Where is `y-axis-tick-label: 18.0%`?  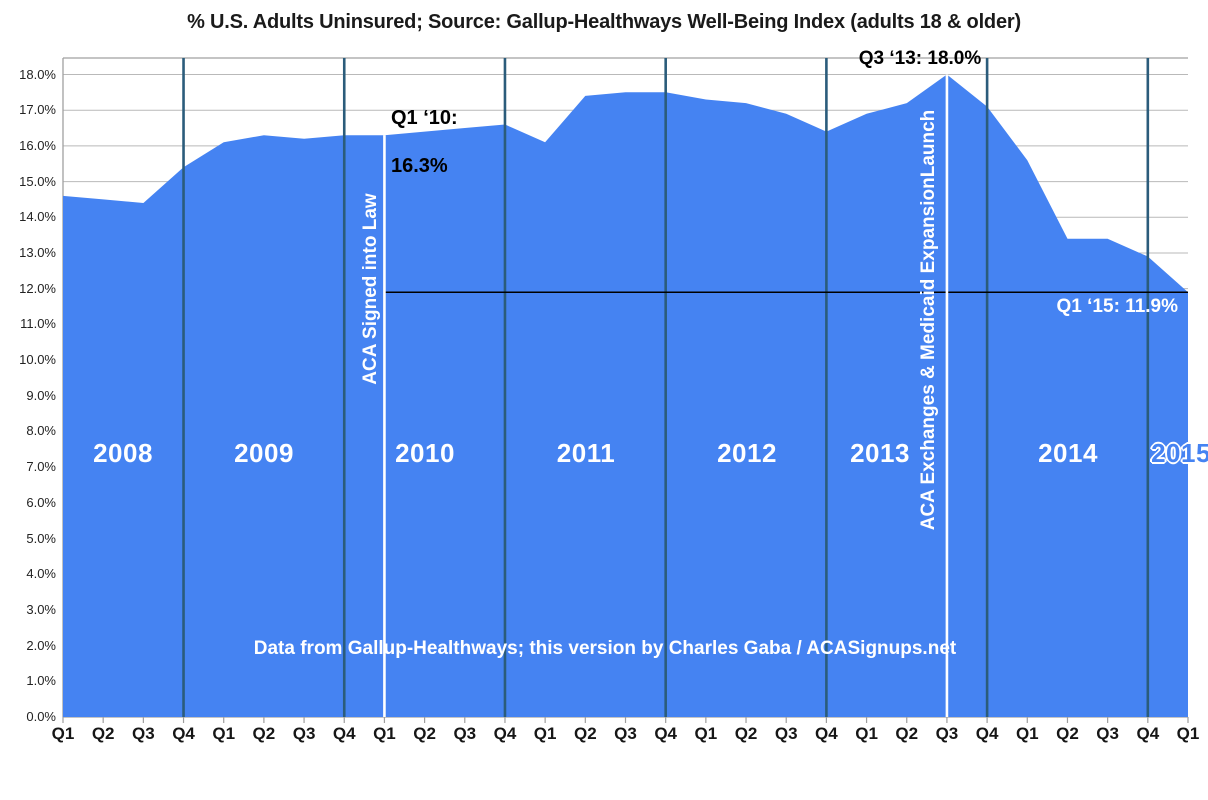 y-axis-tick-label: 18.0% is located at coordinates (37, 74).